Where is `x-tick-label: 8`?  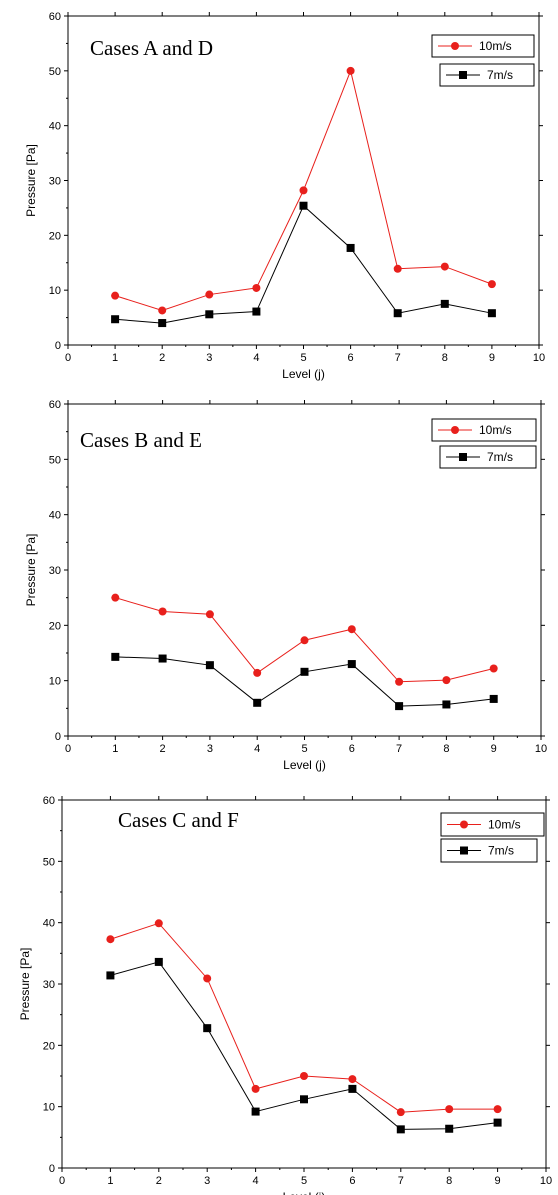
x-tick-label: 8 is located at coordinates (446, 749).